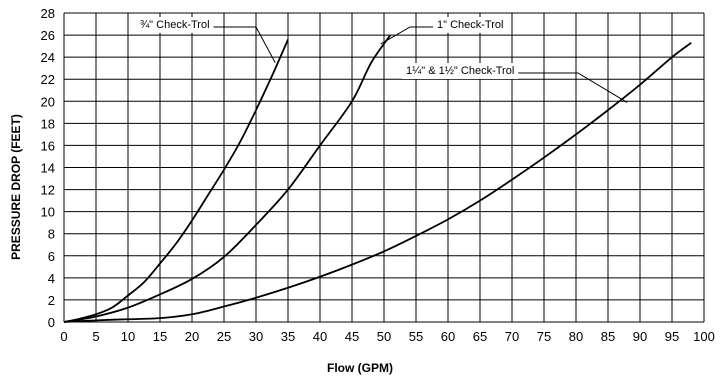 This screenshot has width=720, height=379. Describe the element at coordinates (48, 79) in the screenshot. I see `y-tick-label: 22` at that location.